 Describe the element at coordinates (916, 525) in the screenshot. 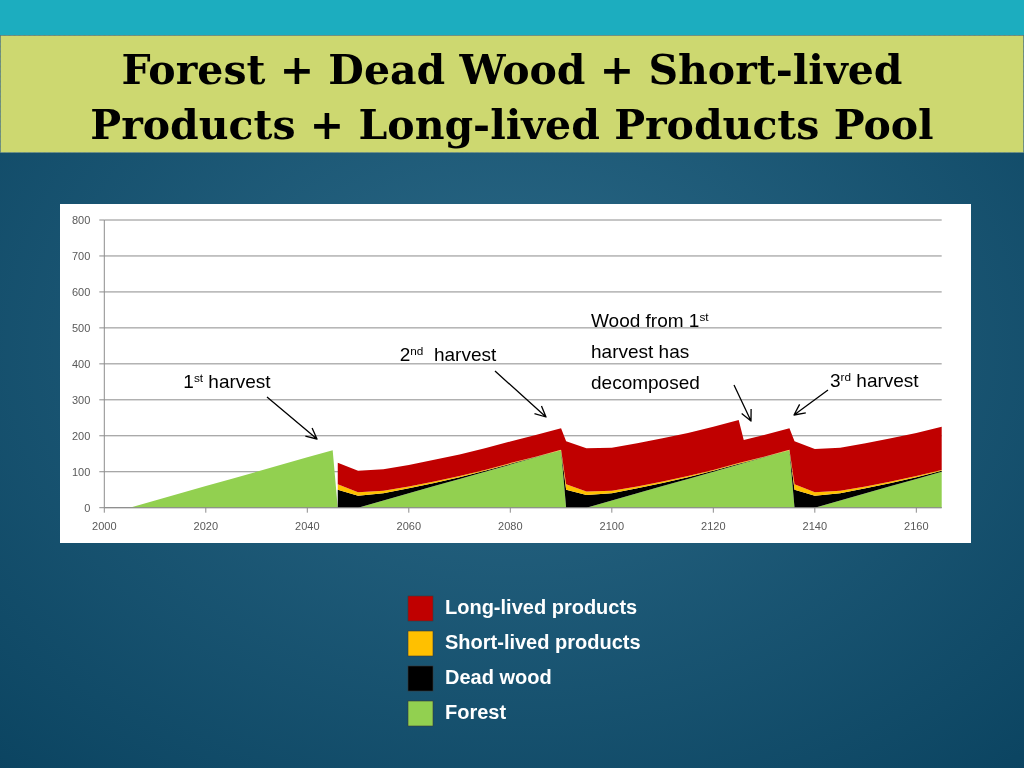

I see `x-tick-label: 2160` at that location.